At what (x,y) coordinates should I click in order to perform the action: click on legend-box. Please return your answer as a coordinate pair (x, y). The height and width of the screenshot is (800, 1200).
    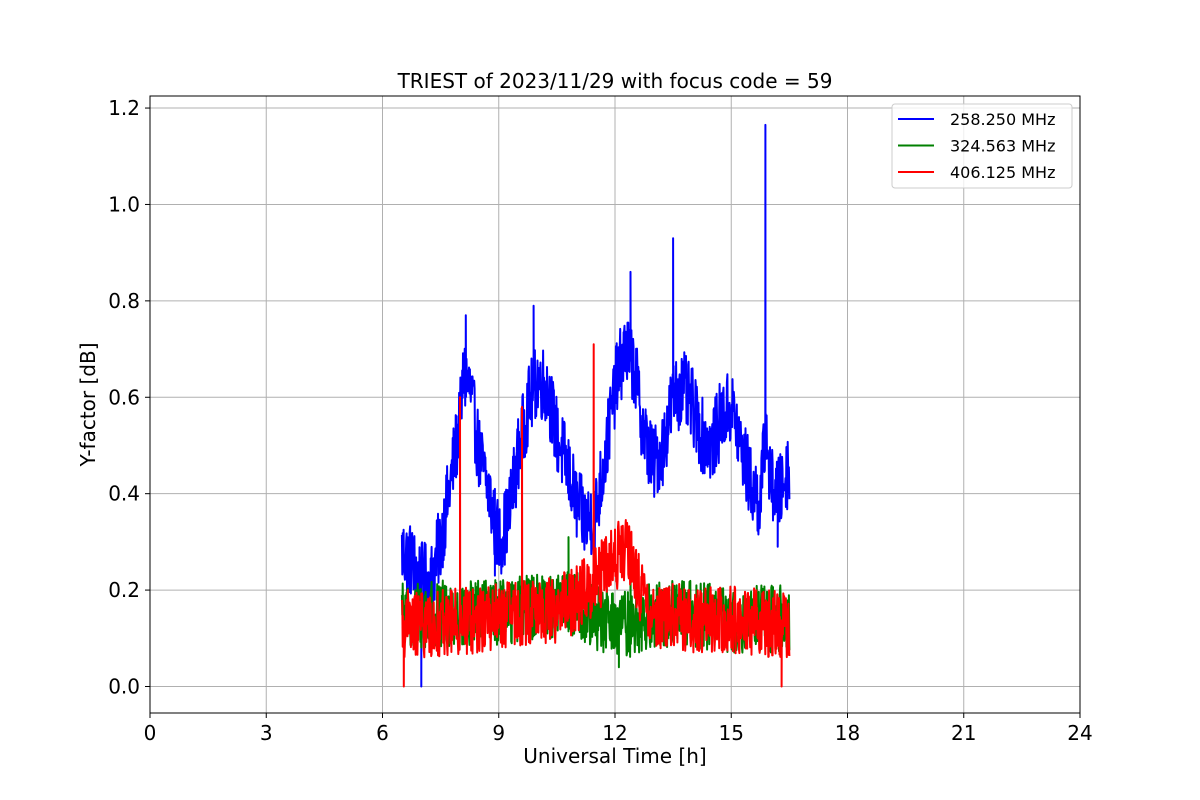
    Looking at the image, I should click on (982, 146).